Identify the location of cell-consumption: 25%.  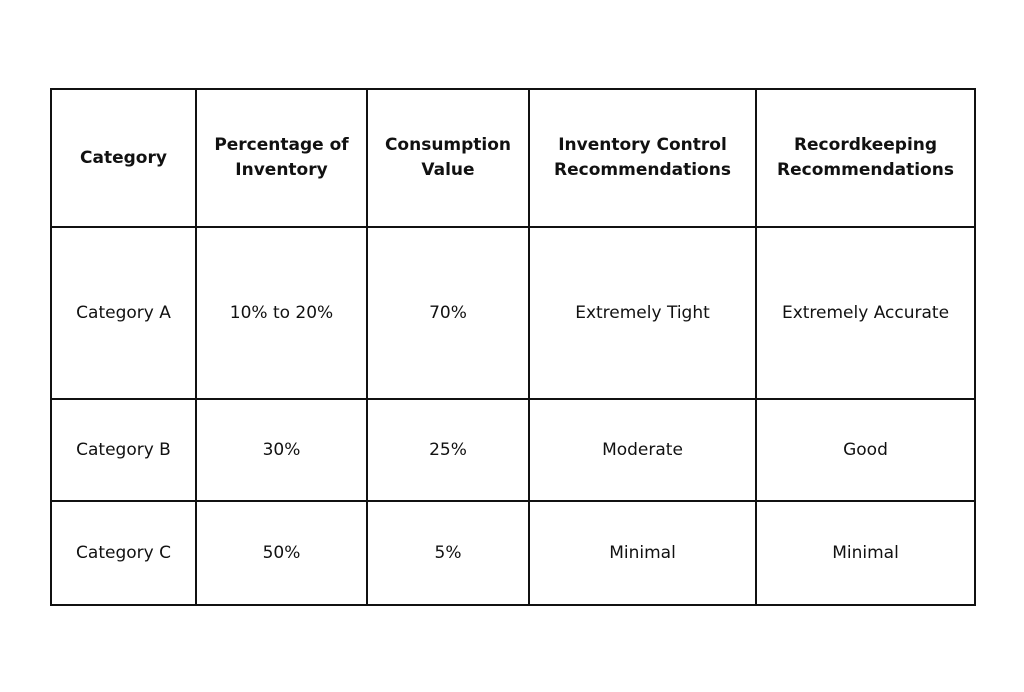
(448, 450).